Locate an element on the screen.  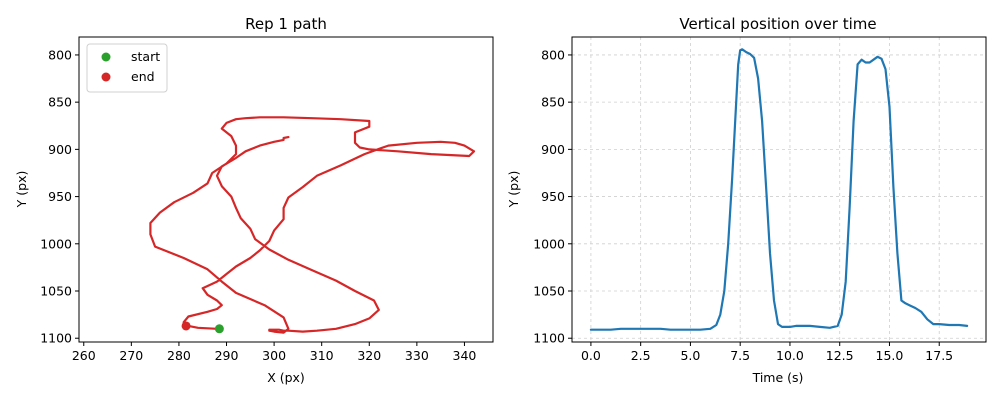
left-x-tick-label: 290 is located at coordinates (227, 355).